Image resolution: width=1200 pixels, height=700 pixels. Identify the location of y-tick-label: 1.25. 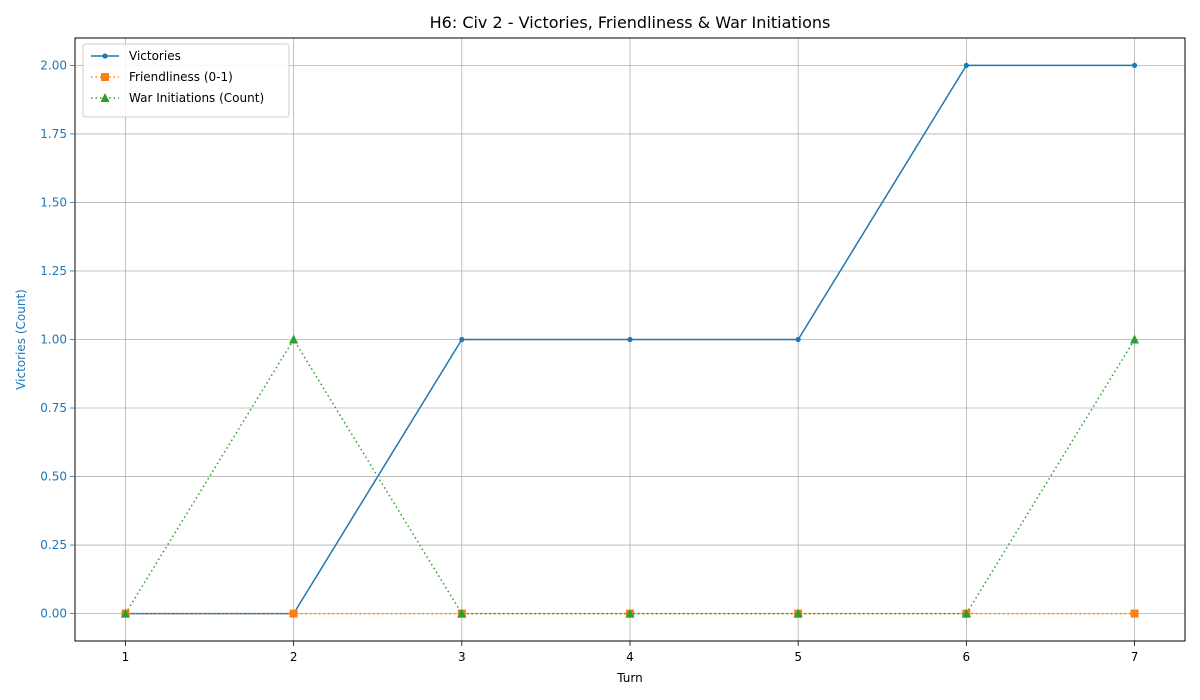
(53, 271).